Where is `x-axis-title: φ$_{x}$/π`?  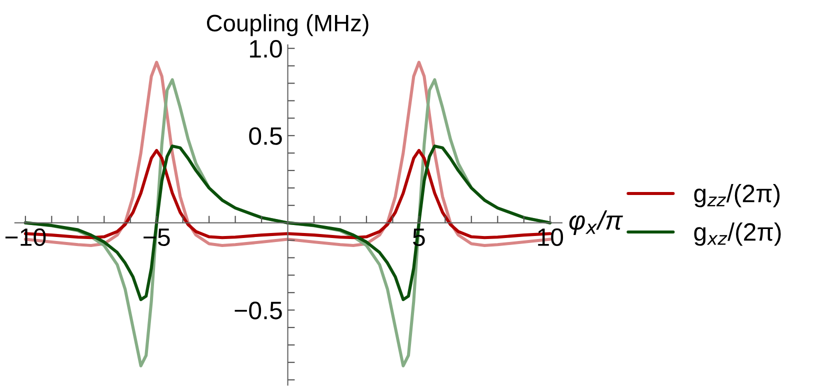
x-axis-title: φ$_{x}$/π is located at coordinates (596, 223).